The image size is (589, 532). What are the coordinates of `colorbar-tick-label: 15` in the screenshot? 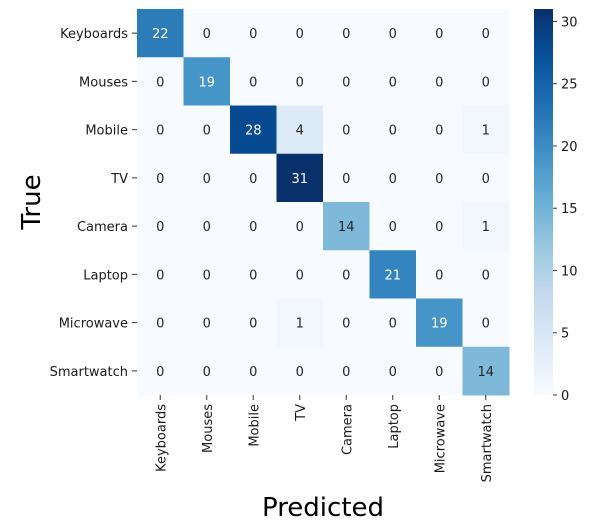 It's located at (569, 209).